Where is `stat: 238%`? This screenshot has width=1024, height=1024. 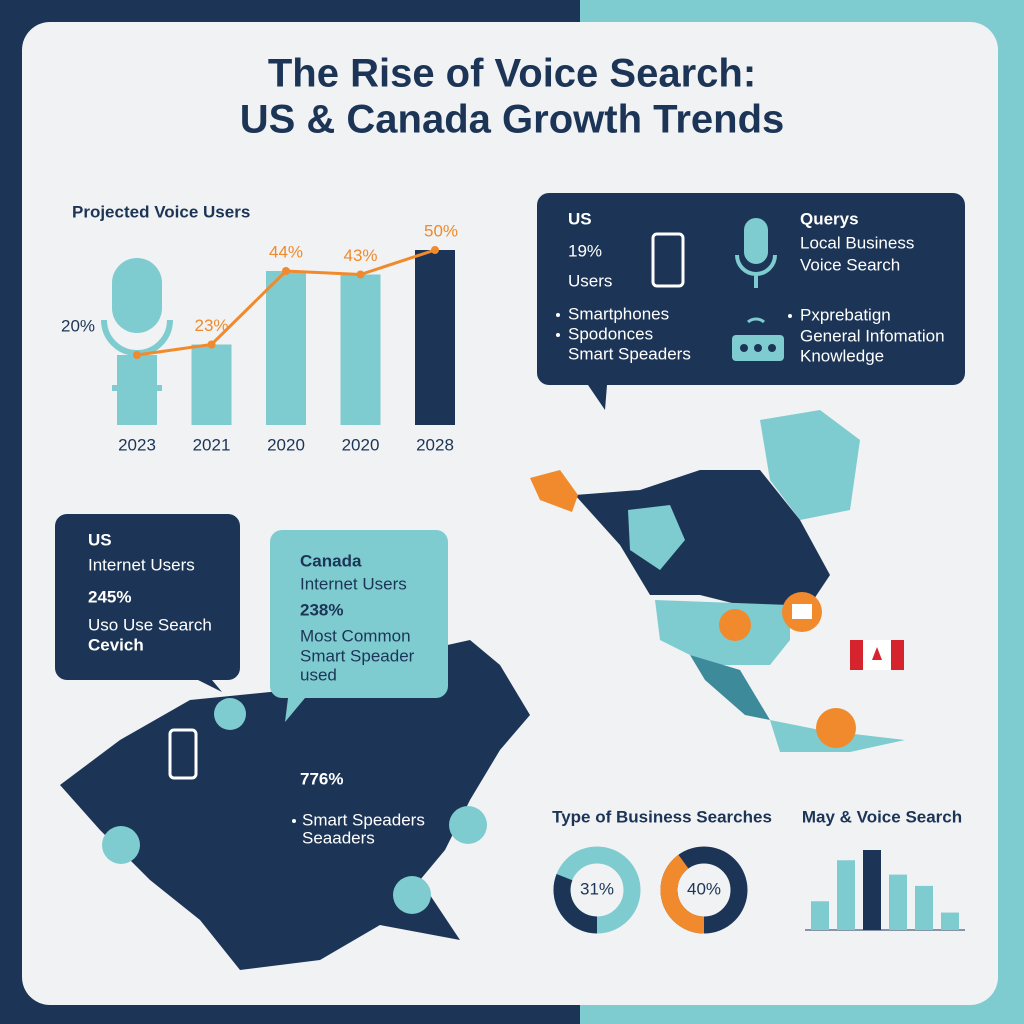
stat: 238% is located at coordinates (321, 609).